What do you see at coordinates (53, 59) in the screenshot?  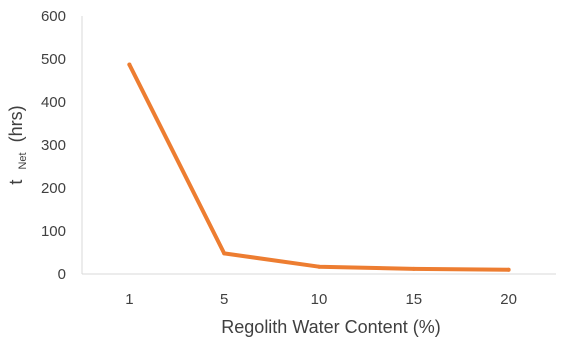 I see `y-tick-label: 500` at bounding box center [53, 59].